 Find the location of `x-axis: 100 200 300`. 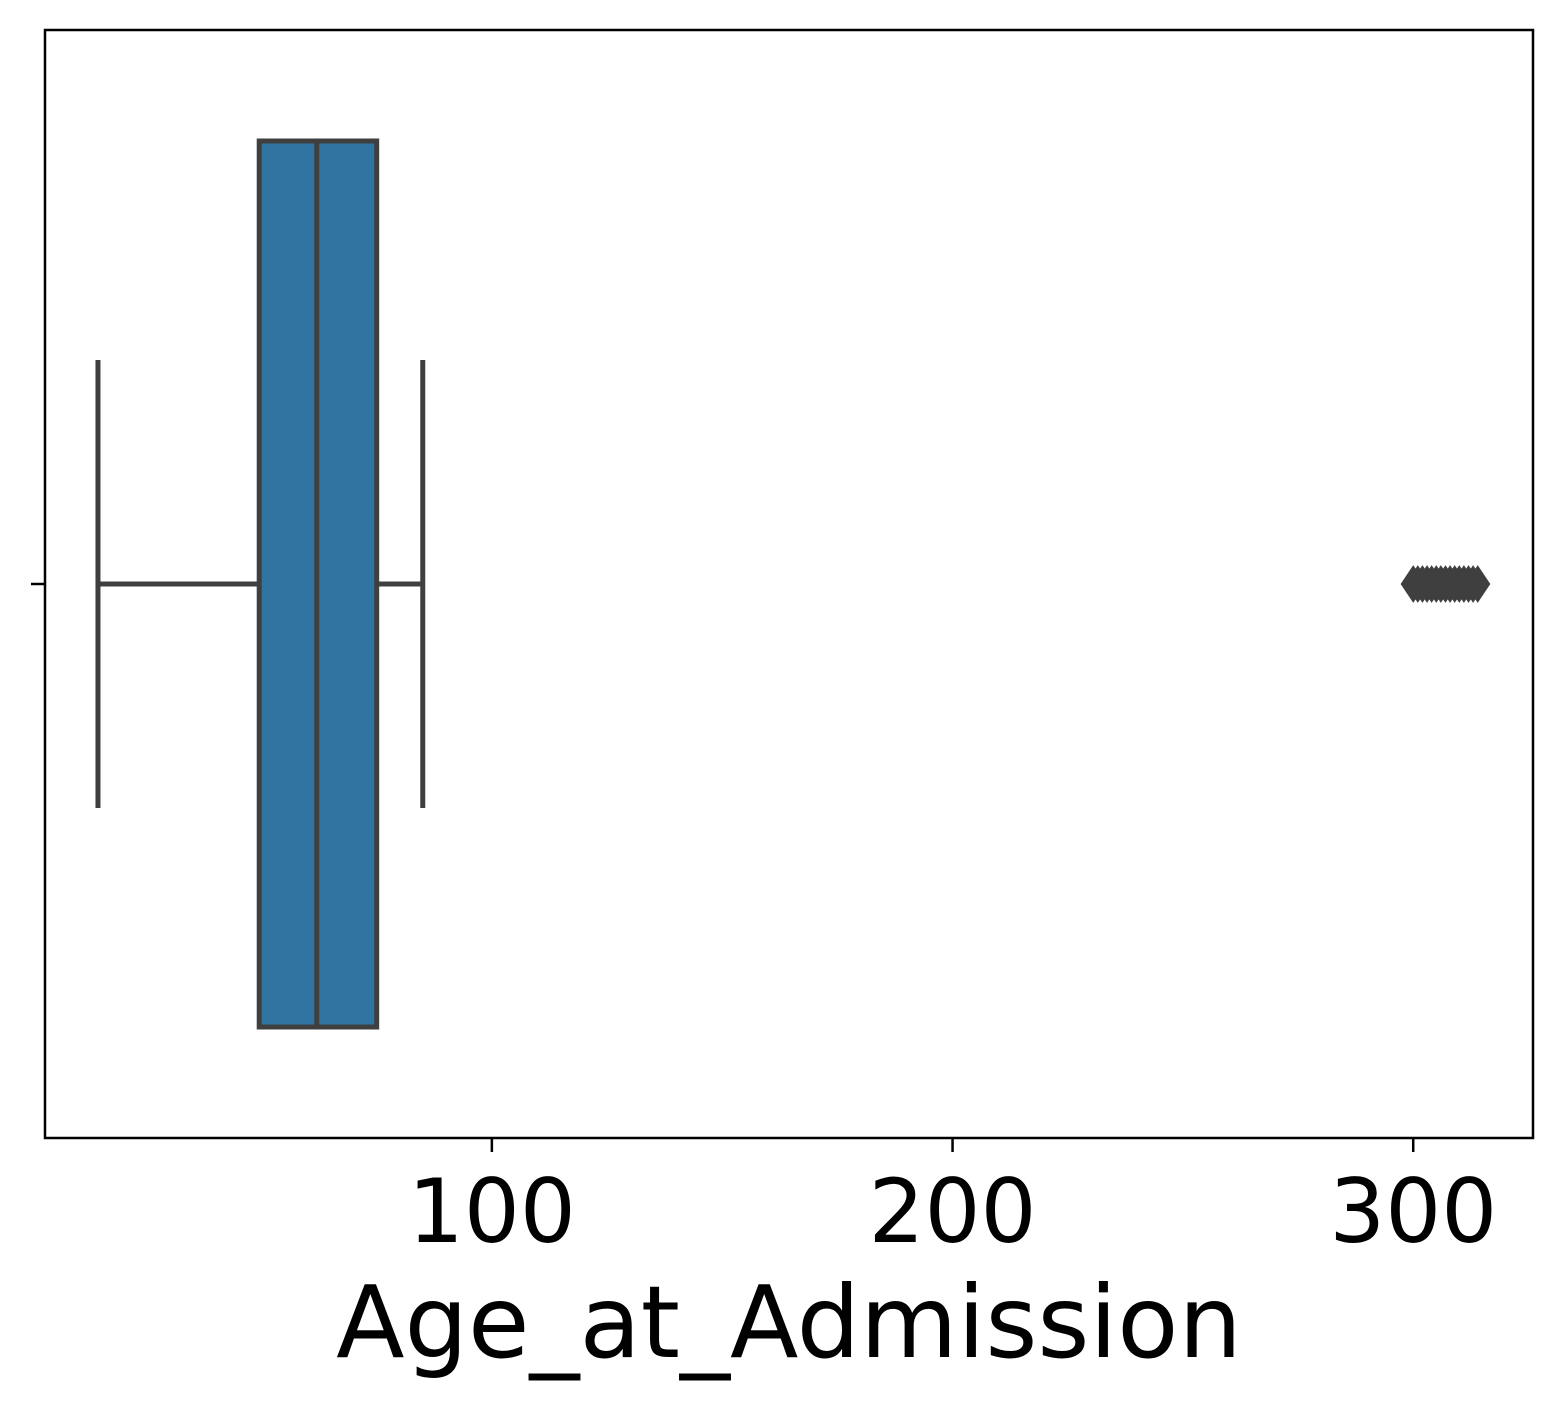

x-axis: 100 200 300 is located at coordinates (952, 1200).